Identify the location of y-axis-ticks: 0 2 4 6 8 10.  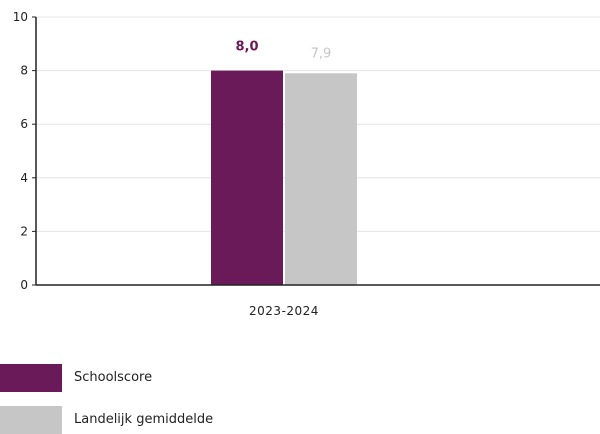
(24, 151).